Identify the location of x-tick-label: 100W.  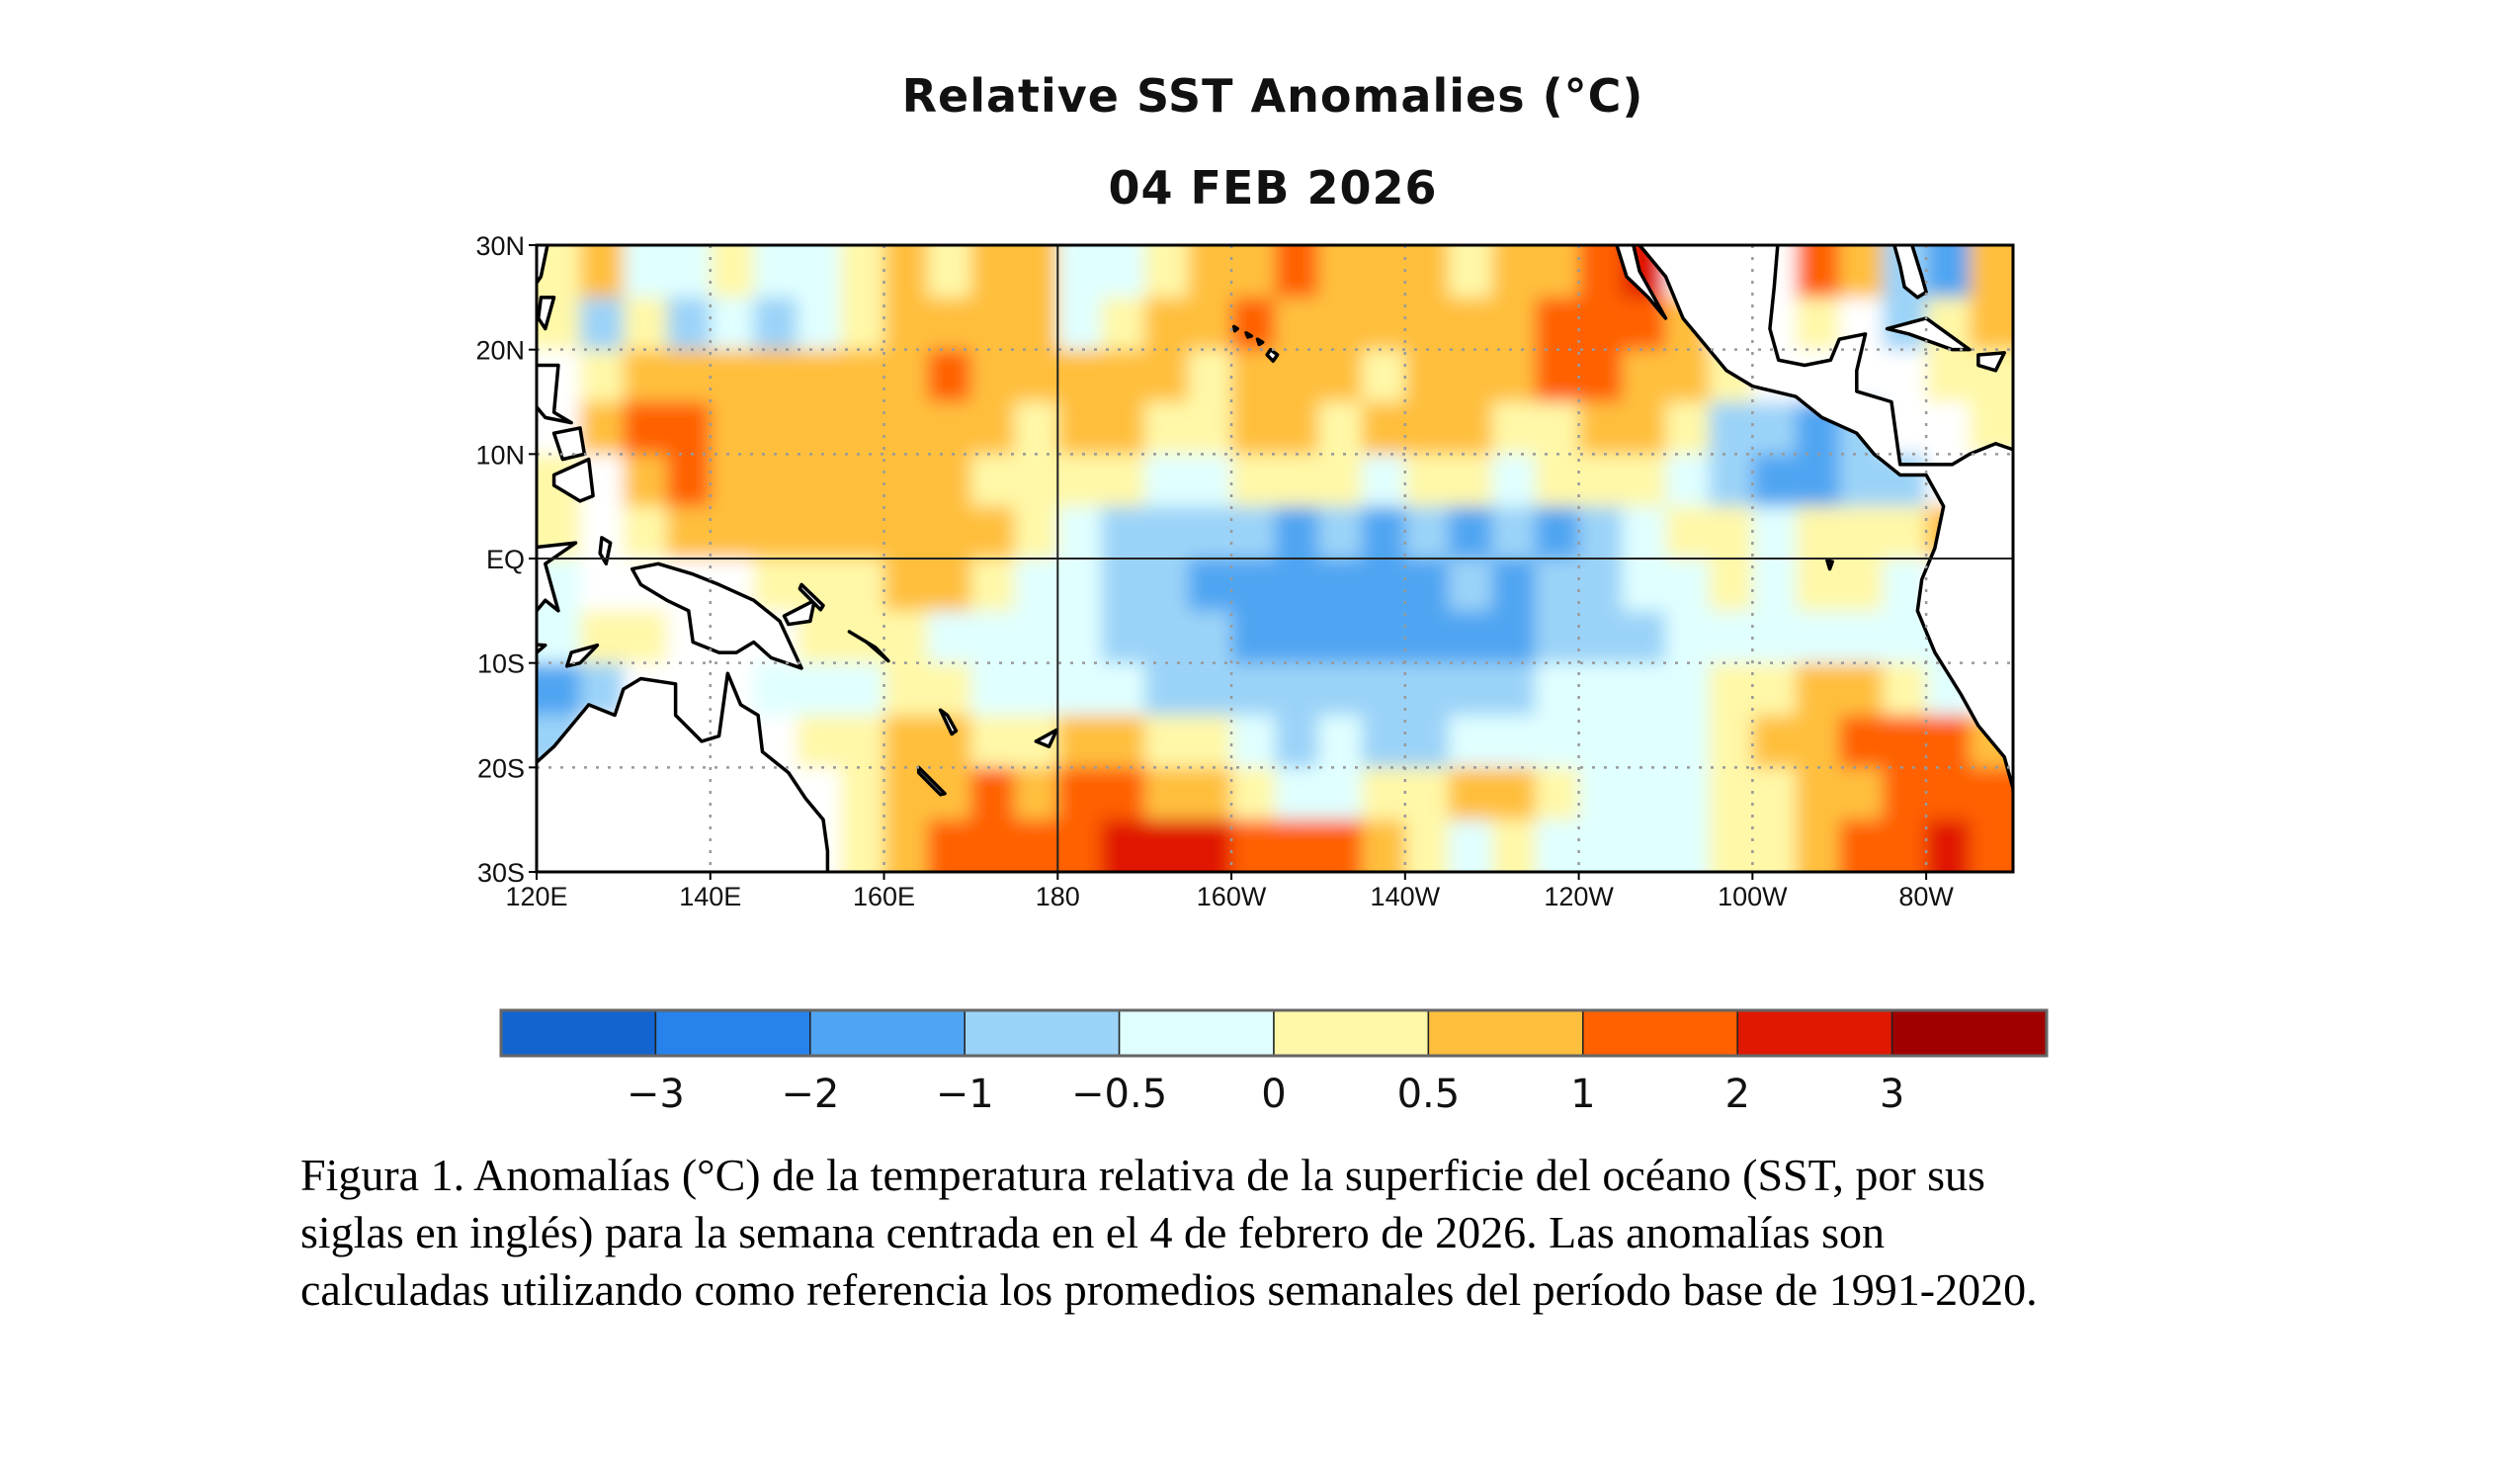
(1753, 896).